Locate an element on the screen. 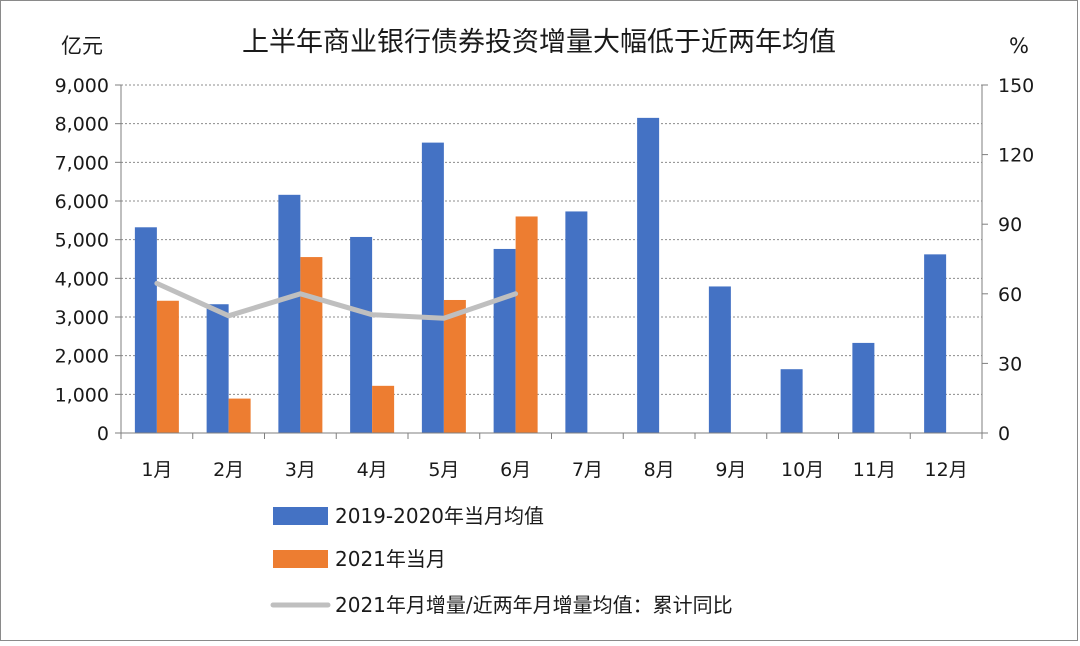  x-tick-label: 3月 is located at coordinates (300, 470).